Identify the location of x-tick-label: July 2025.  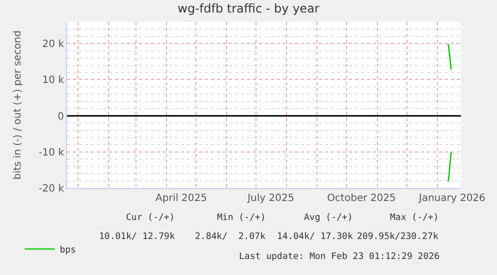
(270, 198).